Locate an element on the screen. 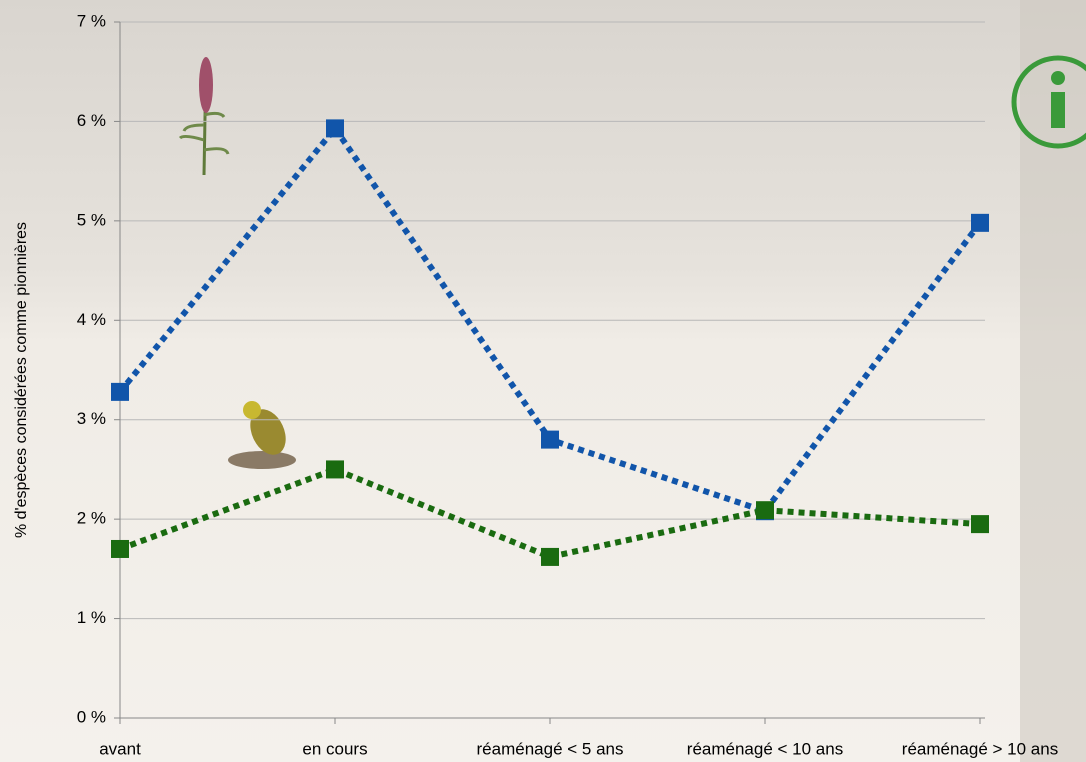  y-tick-label: 3 % is located at coordinates (91, 418).